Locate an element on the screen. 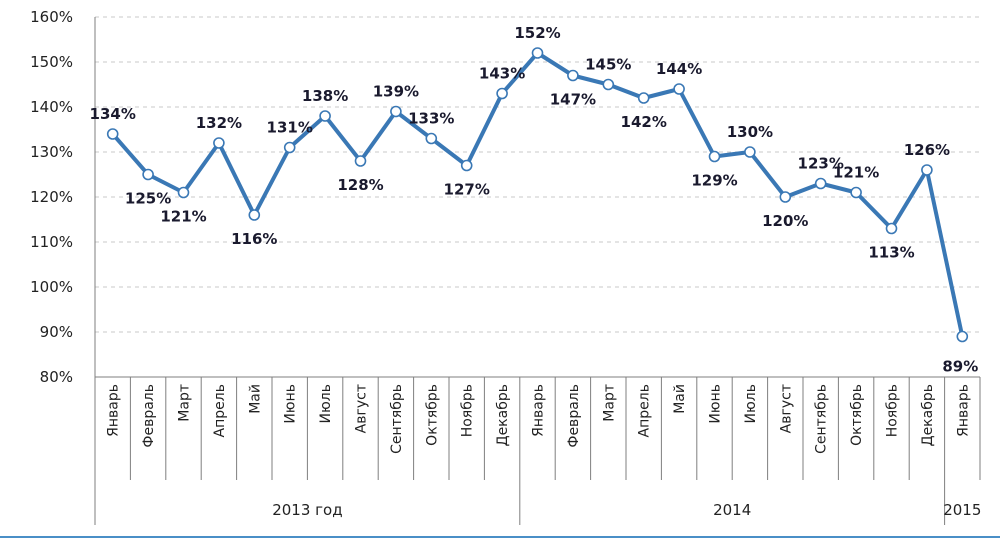 The width and height of the screenshot is (1000, 540). data-label: 129% is located at coordinates (714, 181).